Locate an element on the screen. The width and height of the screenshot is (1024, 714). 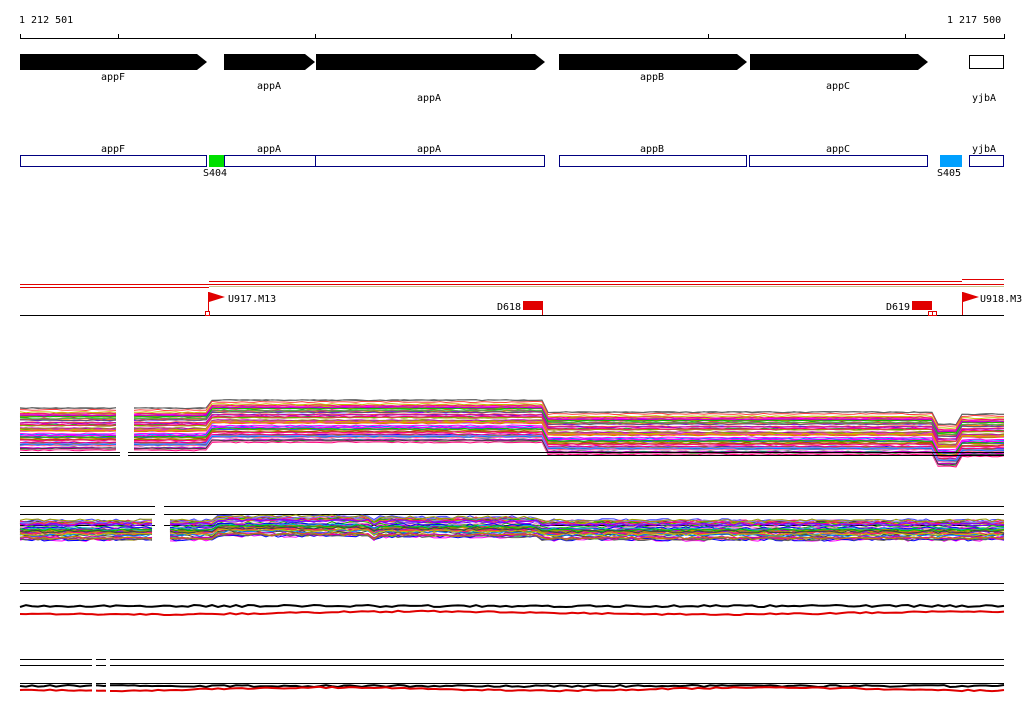
gene-arrow-label-appf: appF is located at coordinates (113, 77).